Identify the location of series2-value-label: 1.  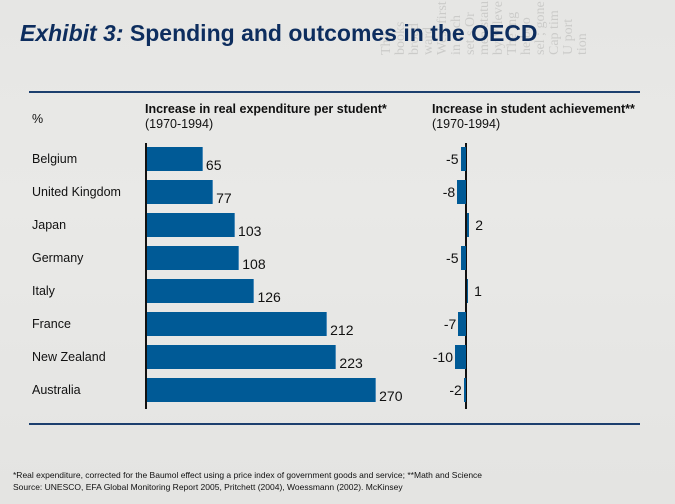
(478, 291).